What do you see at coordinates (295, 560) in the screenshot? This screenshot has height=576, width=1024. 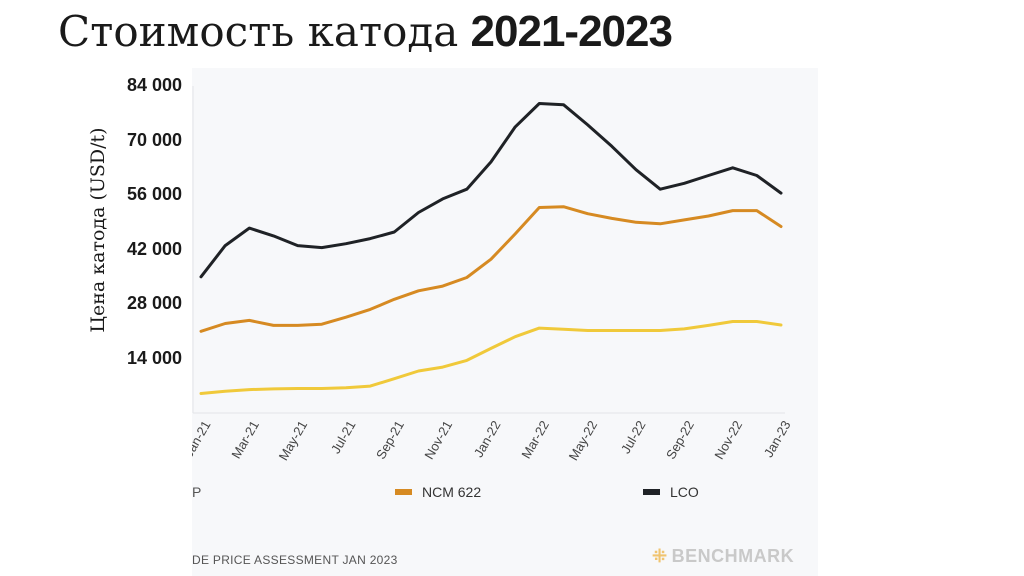 I see `source-note: DE PRICE ASSESSMENT JAN 2023` at bounding box center [295, 560].